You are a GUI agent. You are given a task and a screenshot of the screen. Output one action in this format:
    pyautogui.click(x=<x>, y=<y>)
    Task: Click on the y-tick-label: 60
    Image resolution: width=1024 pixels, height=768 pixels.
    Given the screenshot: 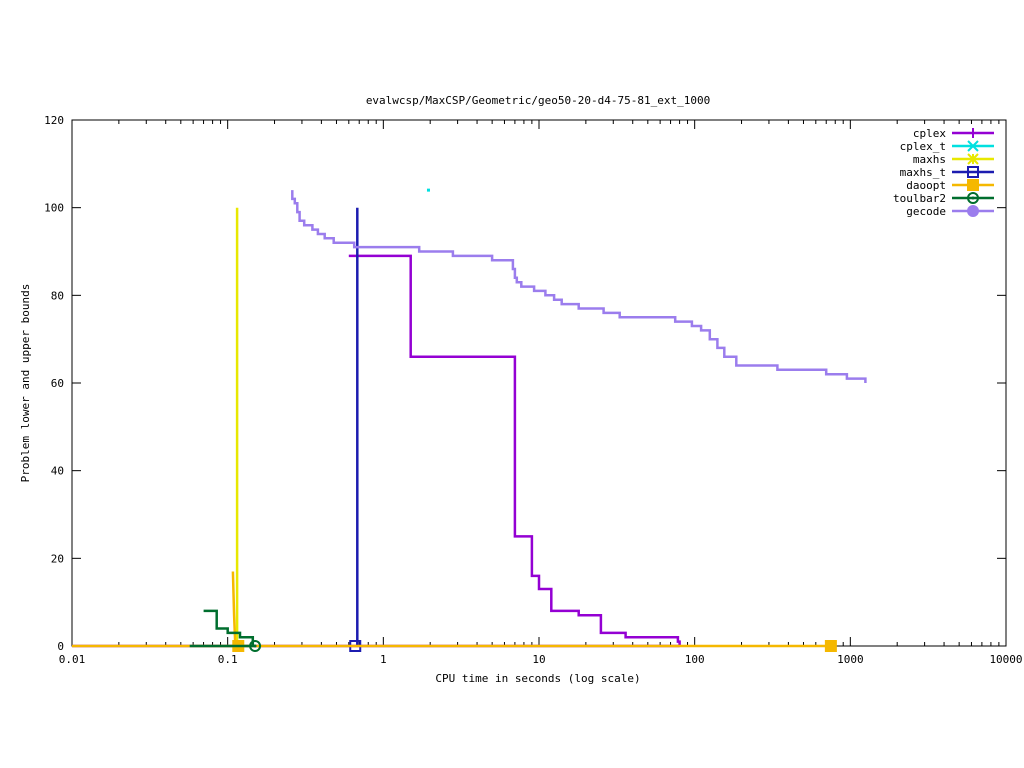 What is the action you would take?
    pyautogui.click(x=57, y=383)
    